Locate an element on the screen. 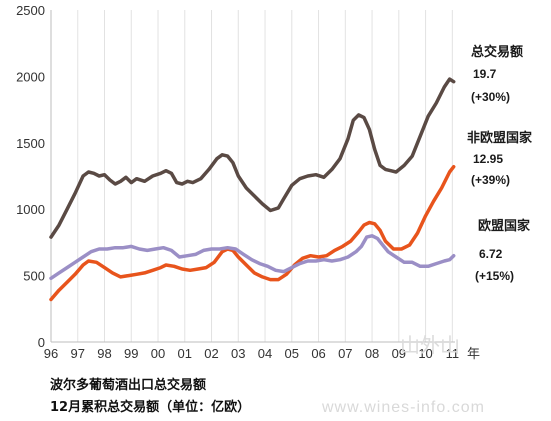 The height and width of the screenshot is (421, 551). x-tick-label: 08 is located at coordinates (372, 353).